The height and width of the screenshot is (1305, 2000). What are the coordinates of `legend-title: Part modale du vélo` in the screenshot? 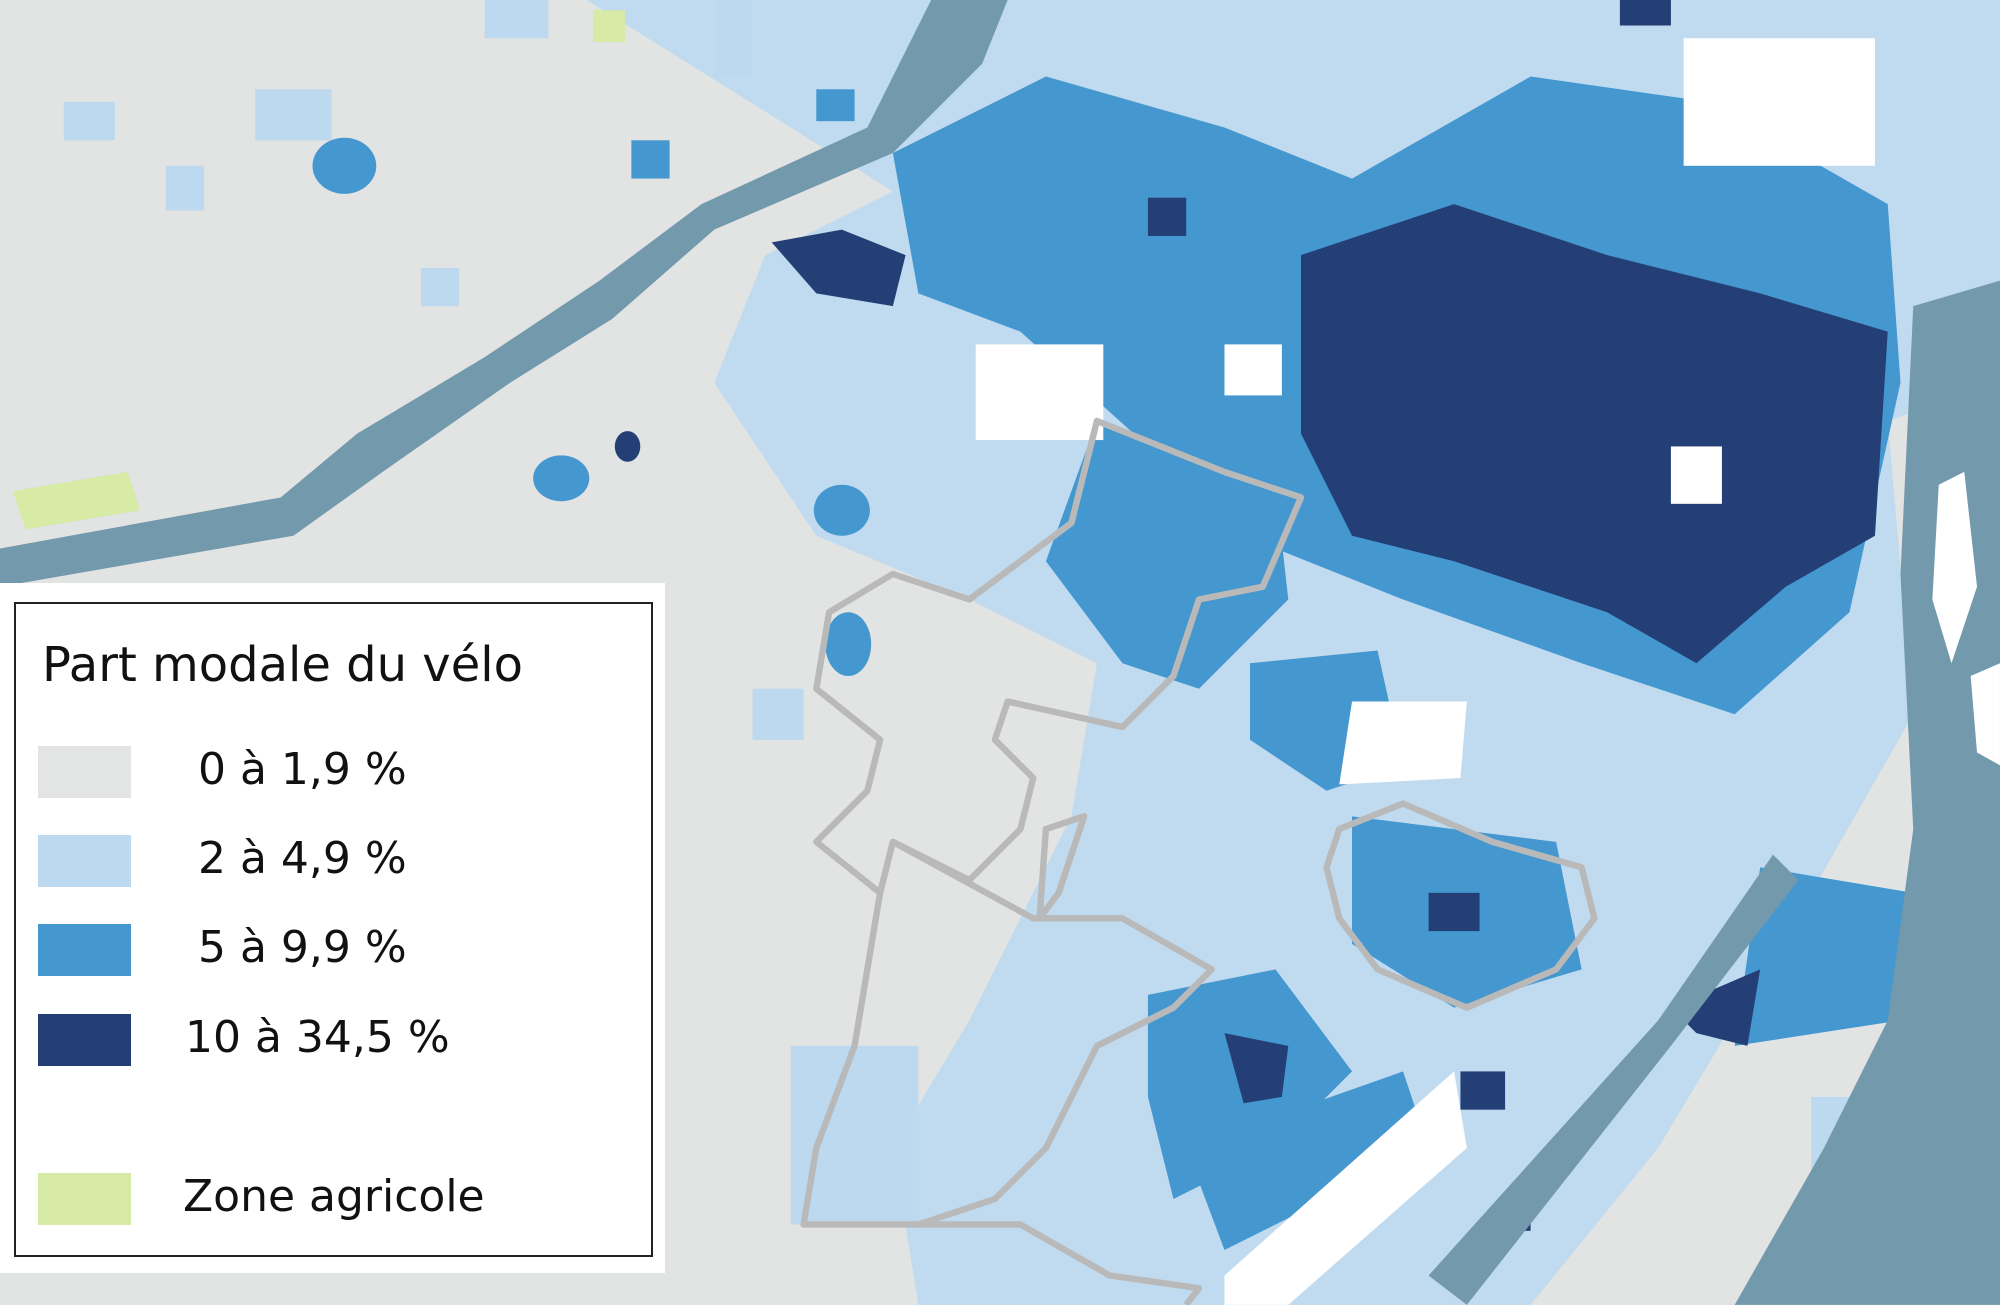 It's located at (282, 665).